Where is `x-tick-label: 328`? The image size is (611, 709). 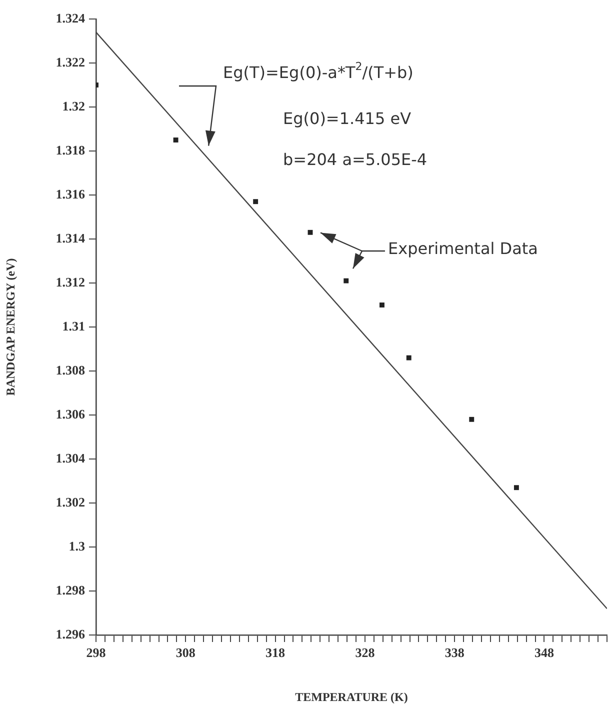 x-tick-label: 328 is located at coordinates (365, 652).